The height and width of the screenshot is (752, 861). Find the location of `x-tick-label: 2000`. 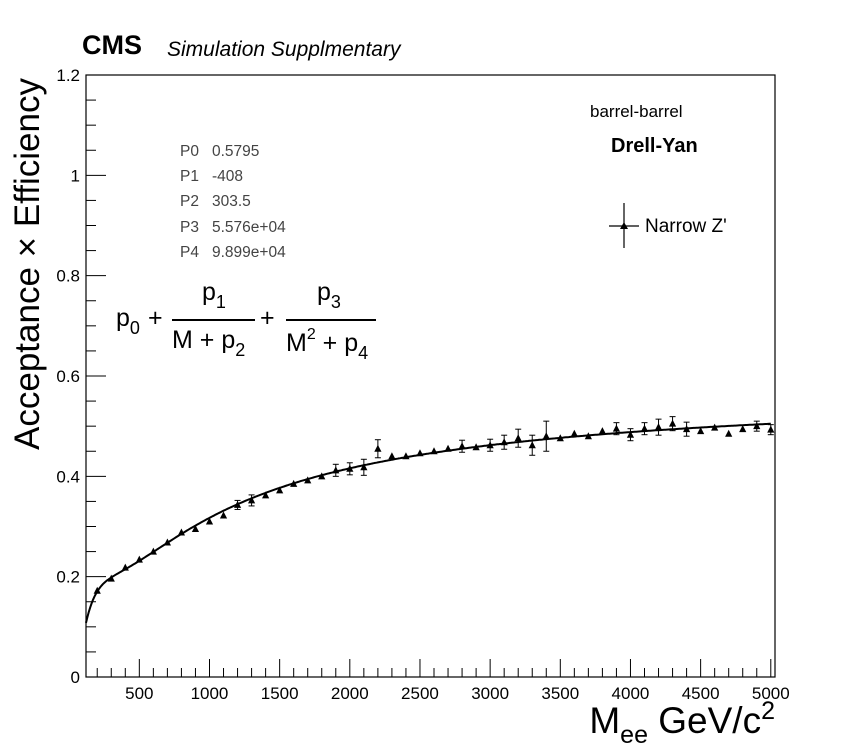

x-tick-label: 2000 is located at coordinates (350, 693).